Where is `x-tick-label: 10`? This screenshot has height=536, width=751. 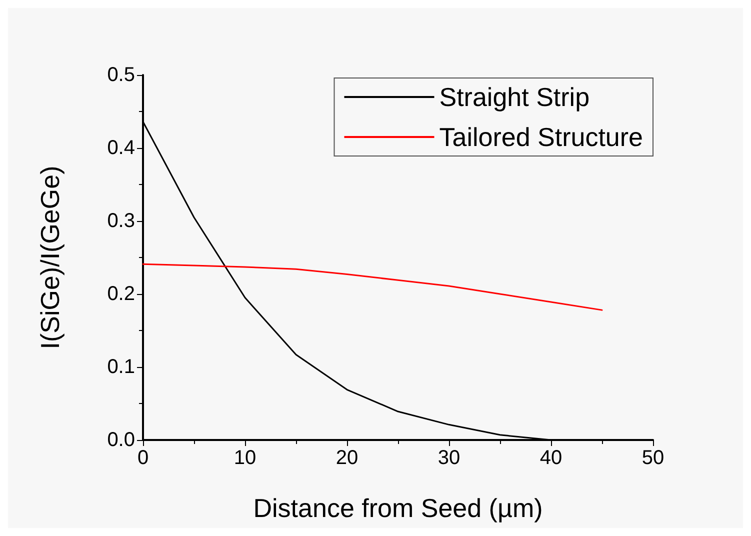
x-tick-label: 10 is located at coordinates (245, 458).